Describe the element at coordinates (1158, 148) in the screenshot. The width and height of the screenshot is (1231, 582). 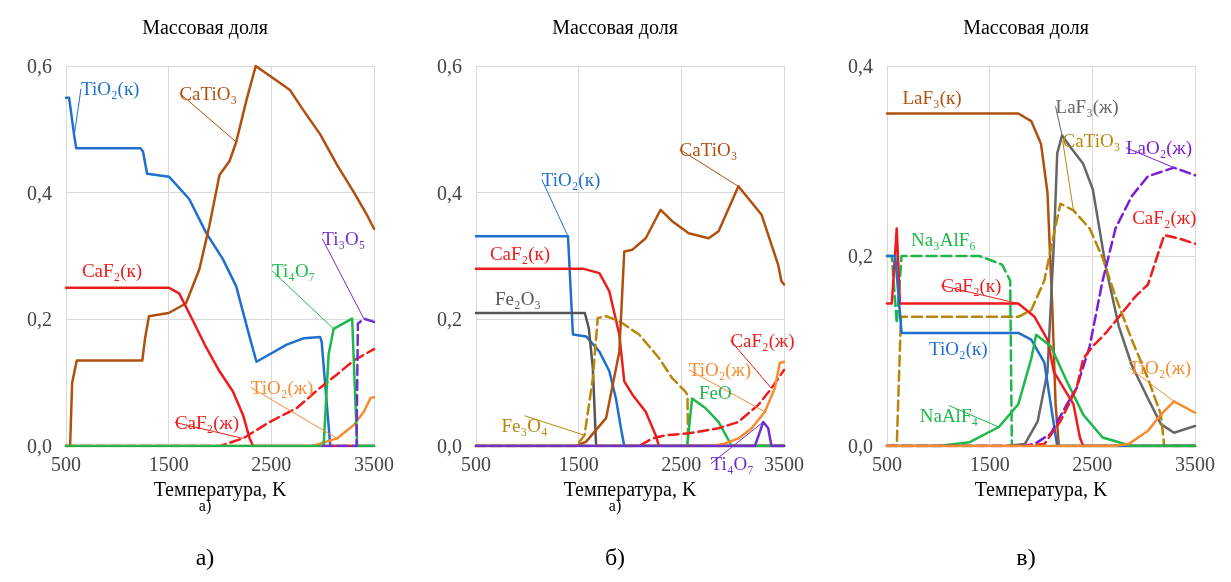
I see `series-label: LaO₂(ж)` at that location.